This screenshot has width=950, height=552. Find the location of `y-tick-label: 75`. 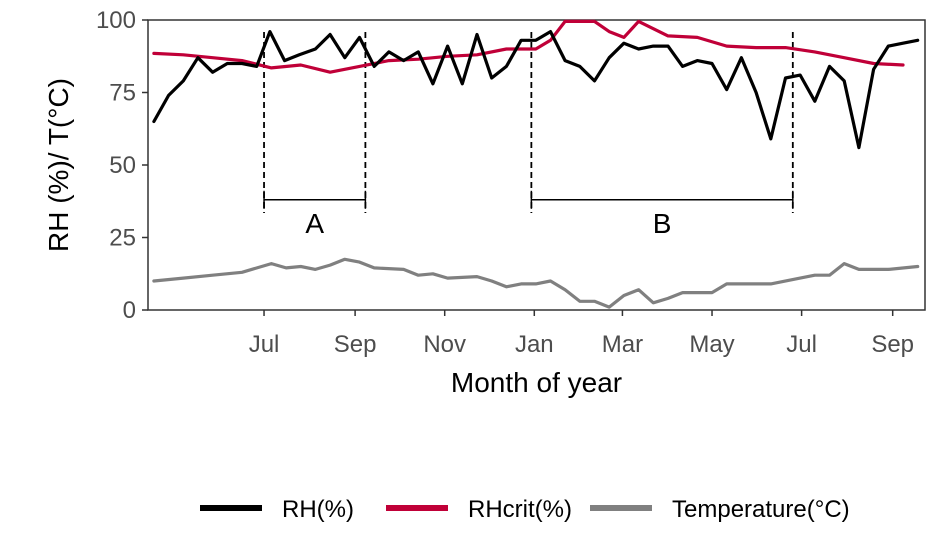

y-tick-label: 75 is located at coordinates (122, 93).